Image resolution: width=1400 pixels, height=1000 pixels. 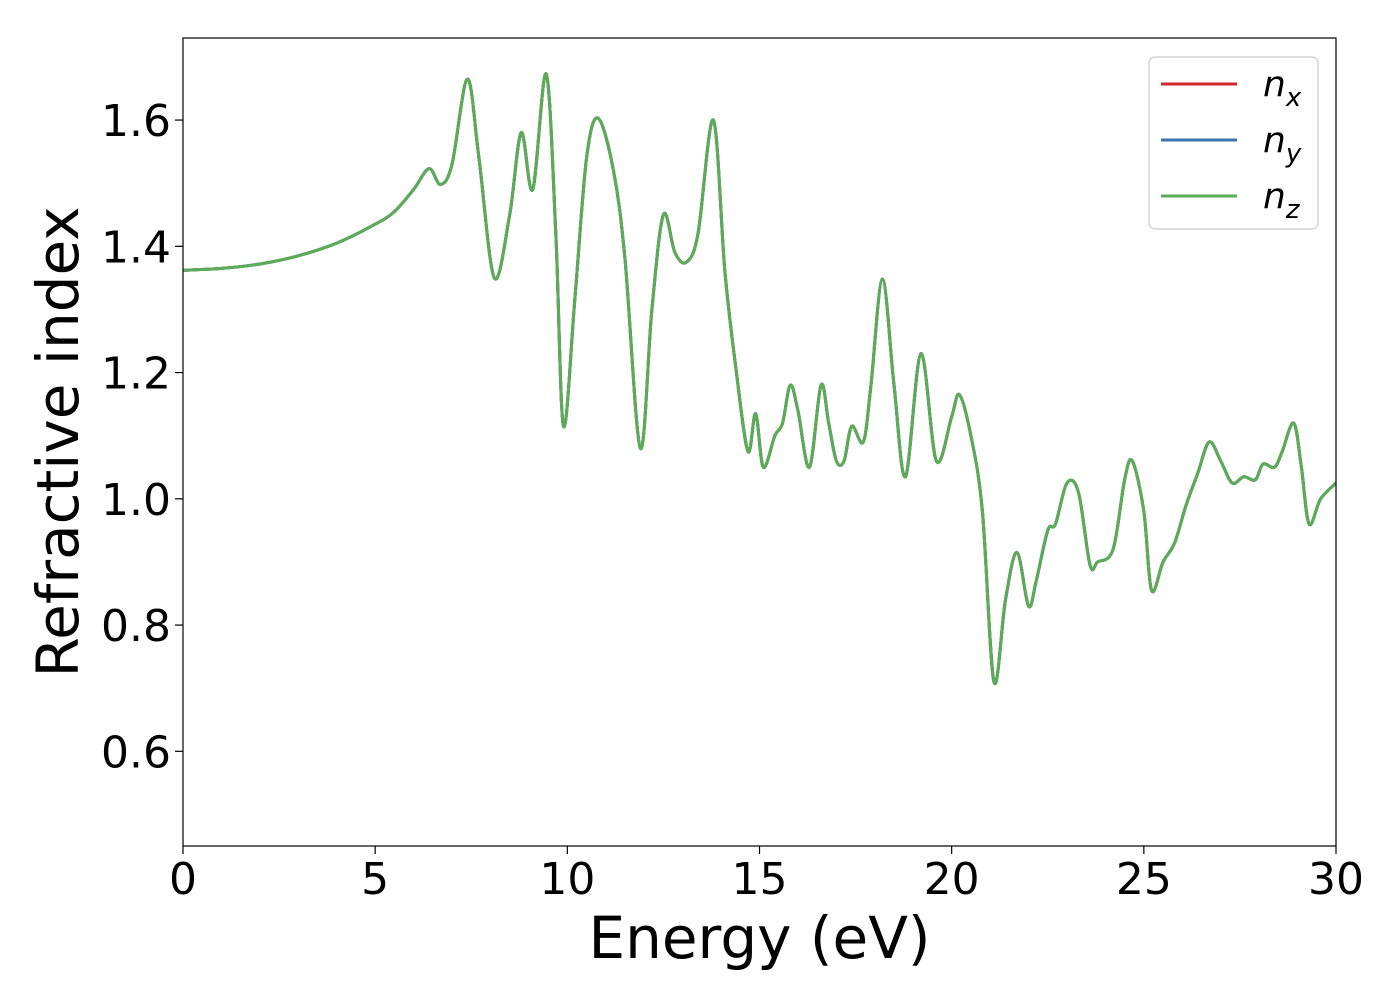 I want to click on y-axis-ticks: 0.6 0.8 1.0 1.2 1.4 1.6, so click(x=142, y=437).